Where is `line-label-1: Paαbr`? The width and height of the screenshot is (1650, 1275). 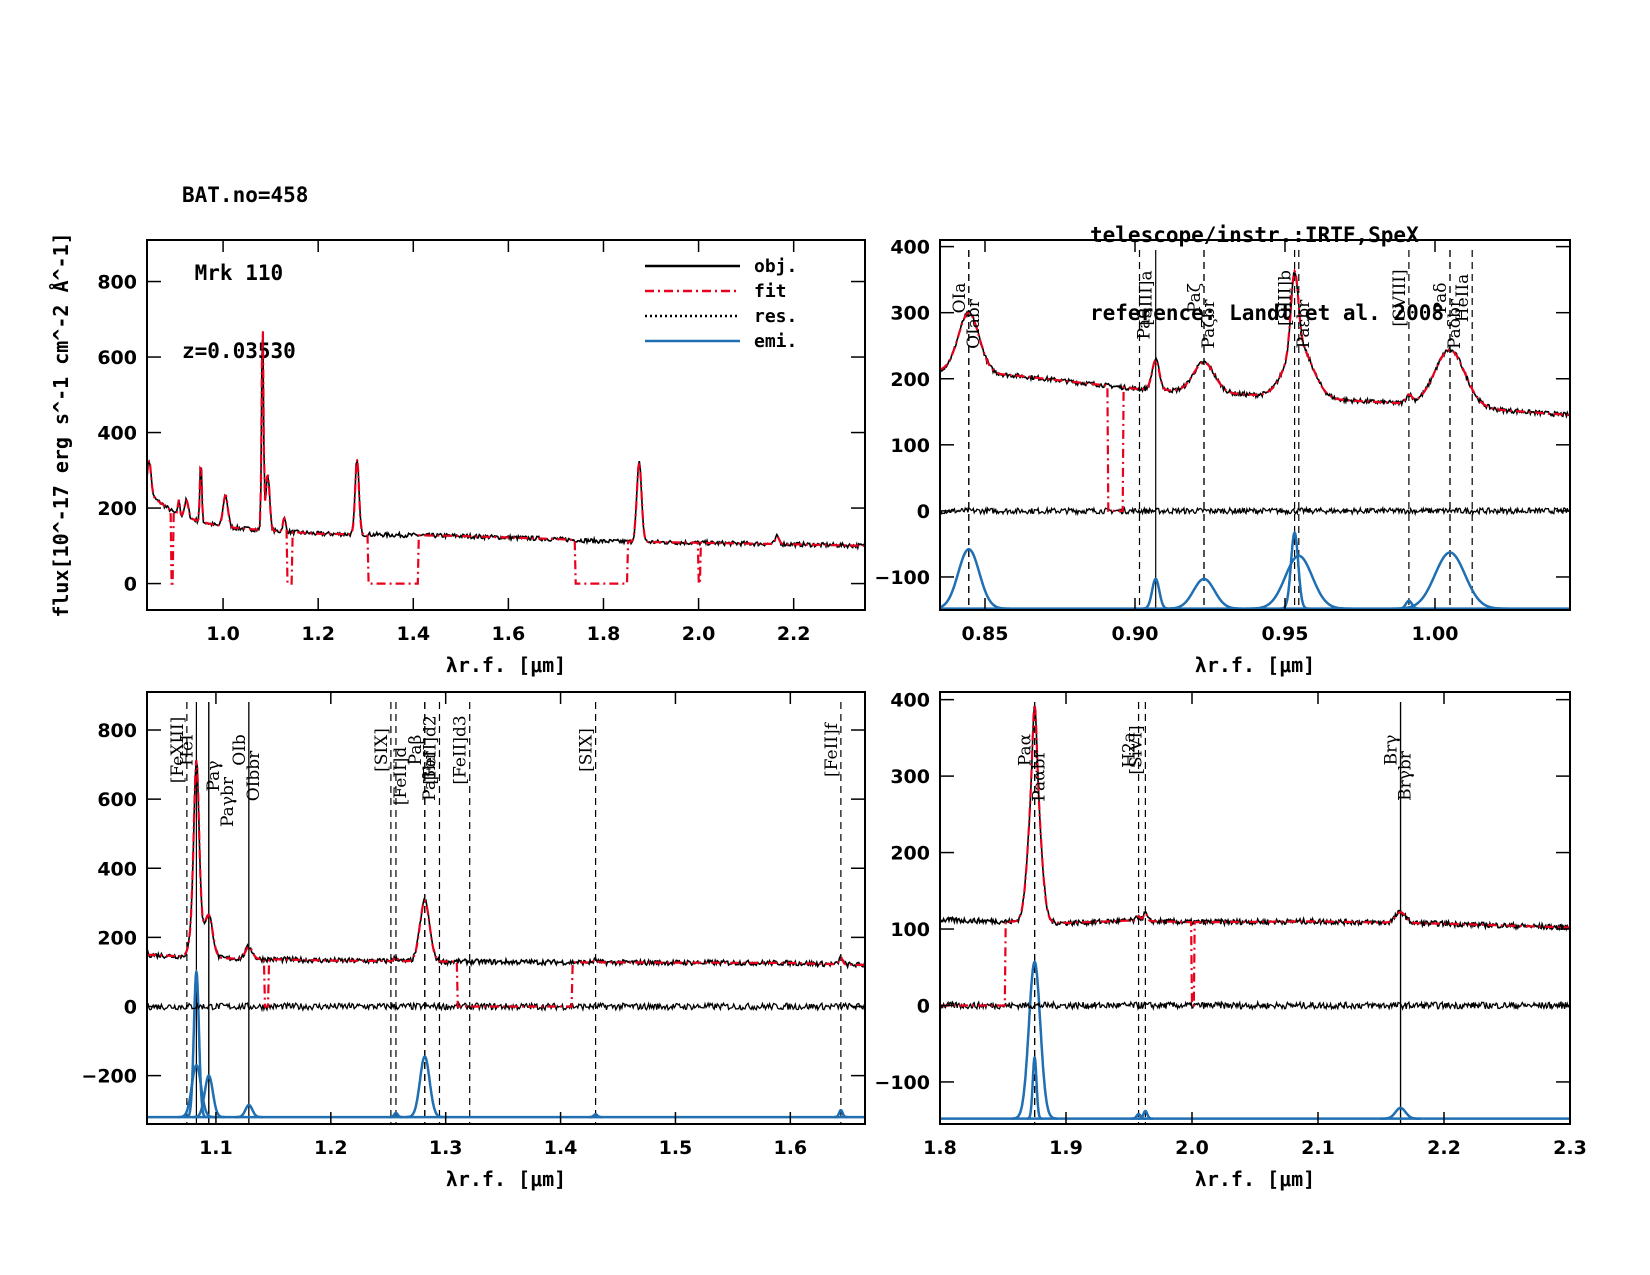
line-label-1: Paαbr is located at coordinates (1040, 775).